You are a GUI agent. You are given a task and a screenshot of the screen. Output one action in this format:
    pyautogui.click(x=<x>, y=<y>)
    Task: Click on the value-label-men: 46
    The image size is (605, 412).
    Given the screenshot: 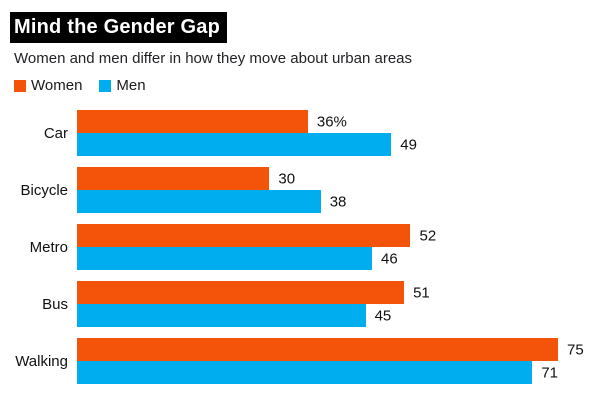 What is the action you would take?
    pyautogui.click(x=389, y=258)
    